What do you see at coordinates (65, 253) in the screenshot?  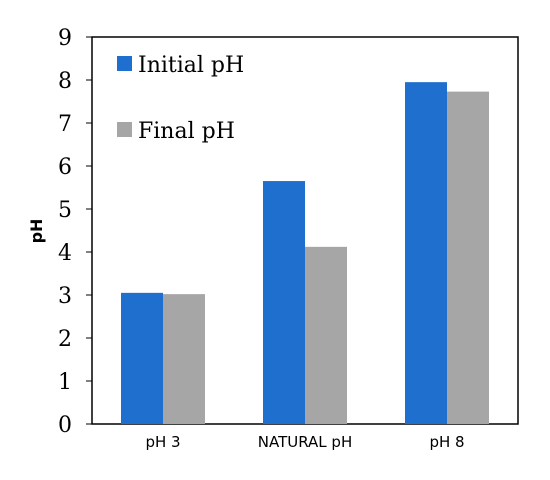 I see `y-tick-label: 4` at bounding box center [65, 253].